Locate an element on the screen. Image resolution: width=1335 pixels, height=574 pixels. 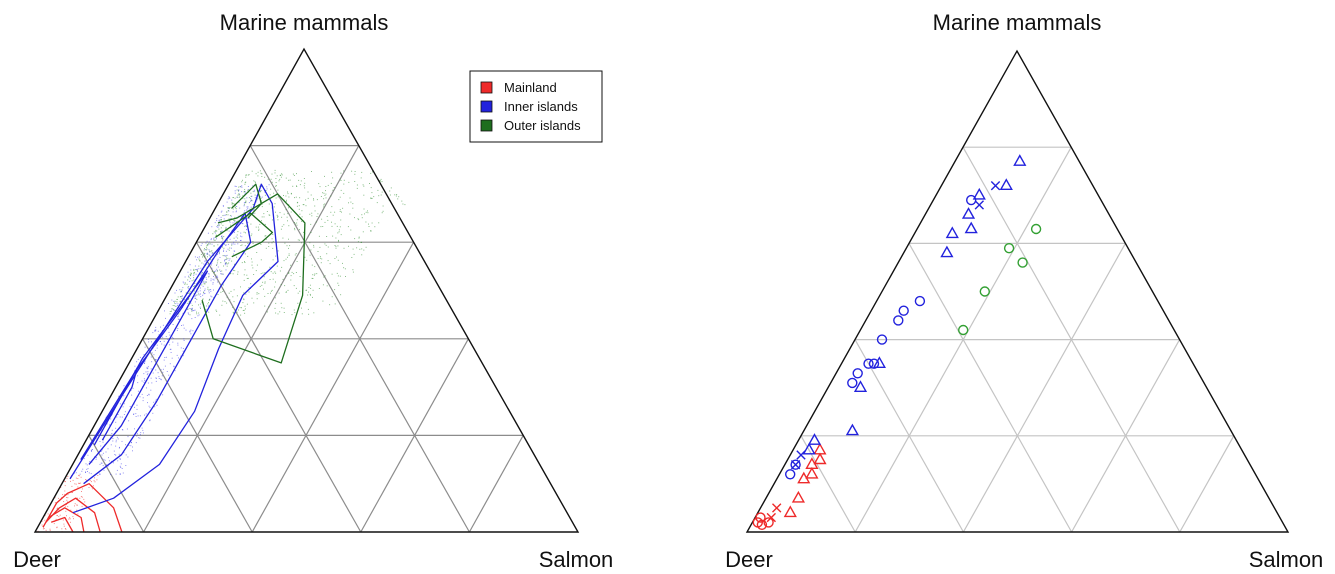
density-contour is located at coordinates (148, 367).